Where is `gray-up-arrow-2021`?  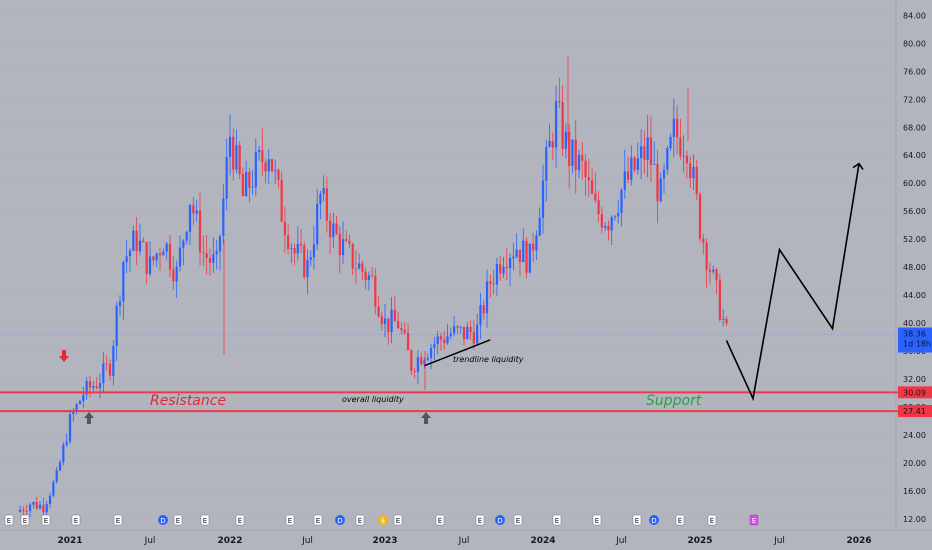 gray-up-arrow-2021 is located at coordinates (89, 418).